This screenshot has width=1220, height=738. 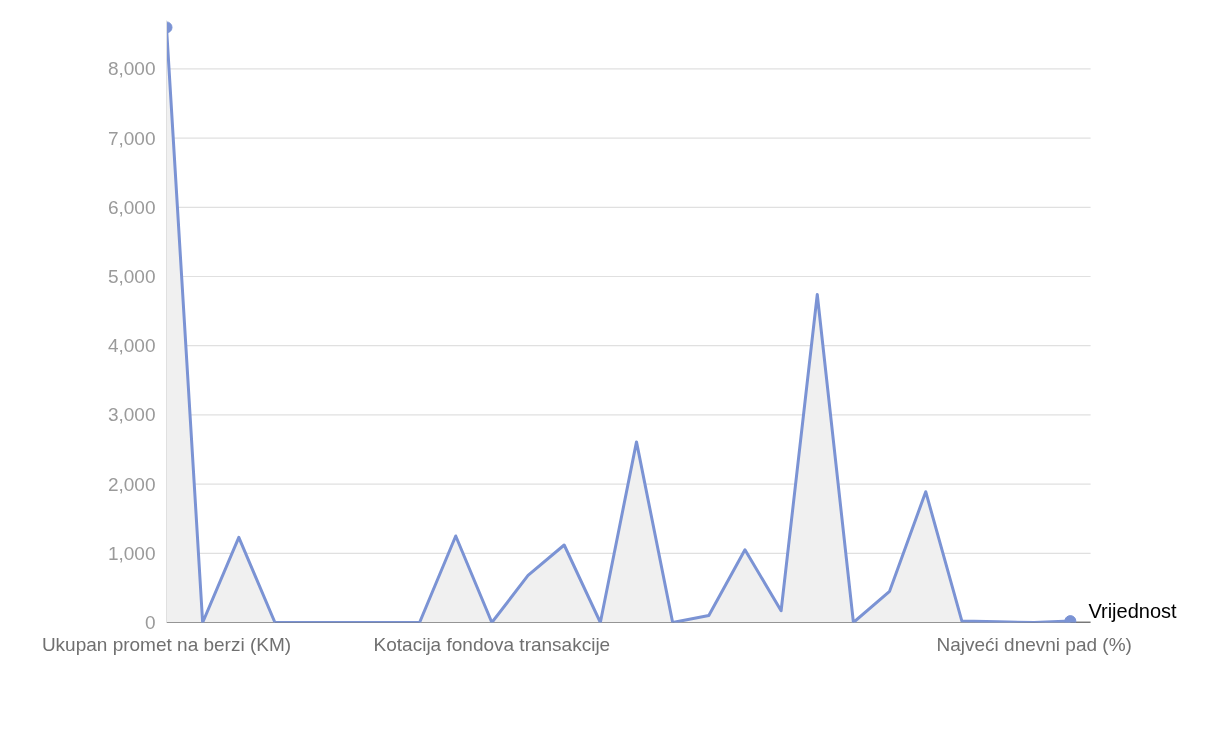 I want to click on y-tick-label: 7,000, so click(x=131, y=138).